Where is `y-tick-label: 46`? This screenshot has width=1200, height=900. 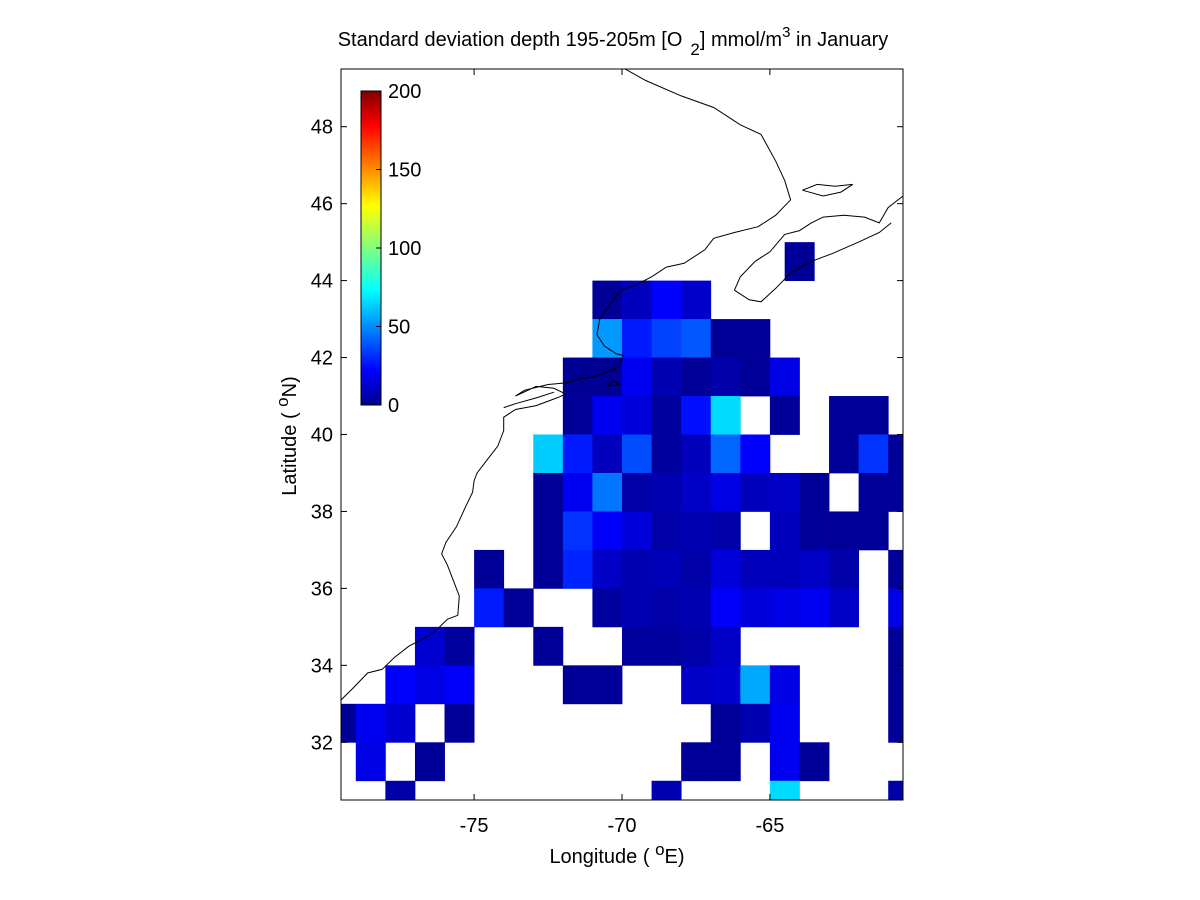
y-tick-label: 46 is located at coordinates (322, 205).